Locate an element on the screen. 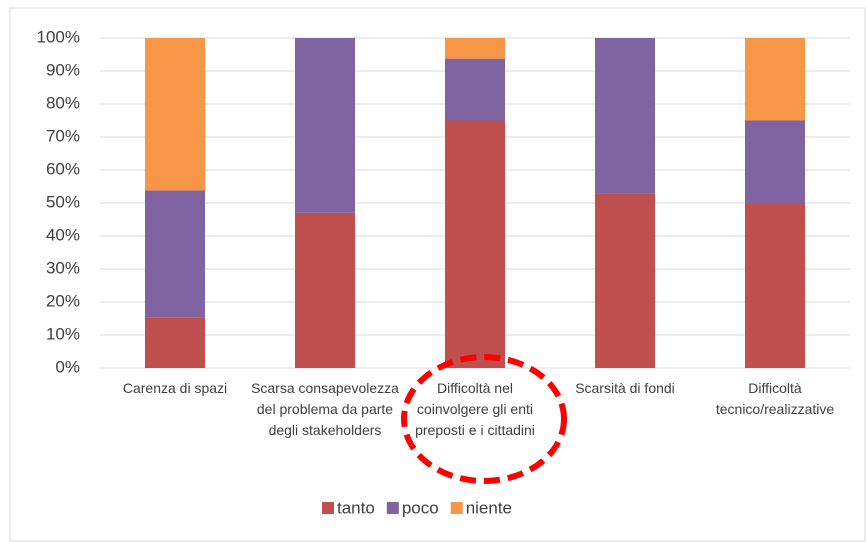  y-tick-label: 30% is located at coordinates (63, 267).